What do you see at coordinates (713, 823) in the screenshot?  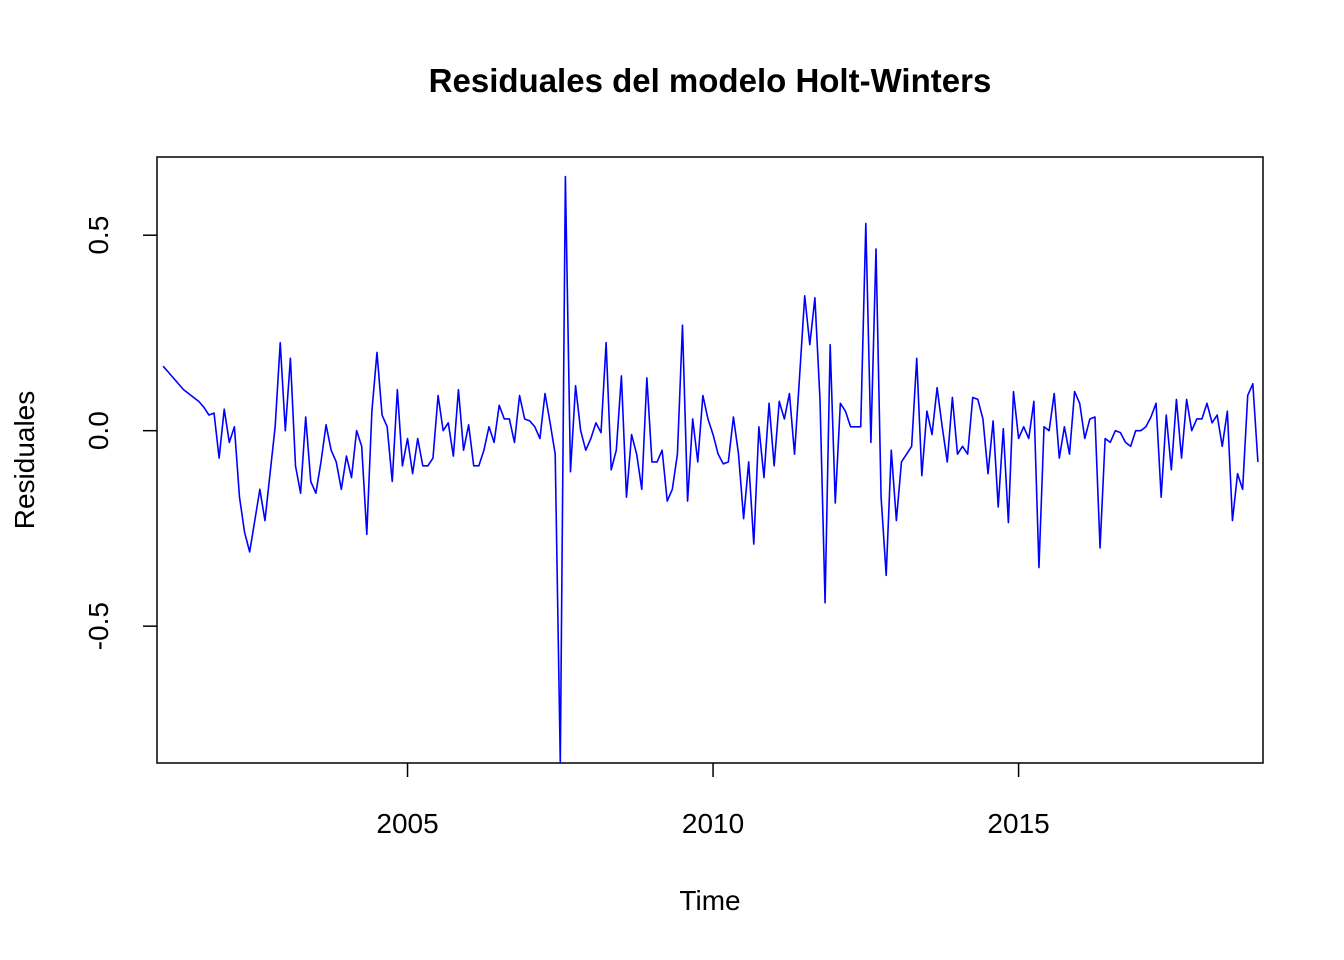 I see `x-tick-label: 2010` at bounding box center [713, 823].